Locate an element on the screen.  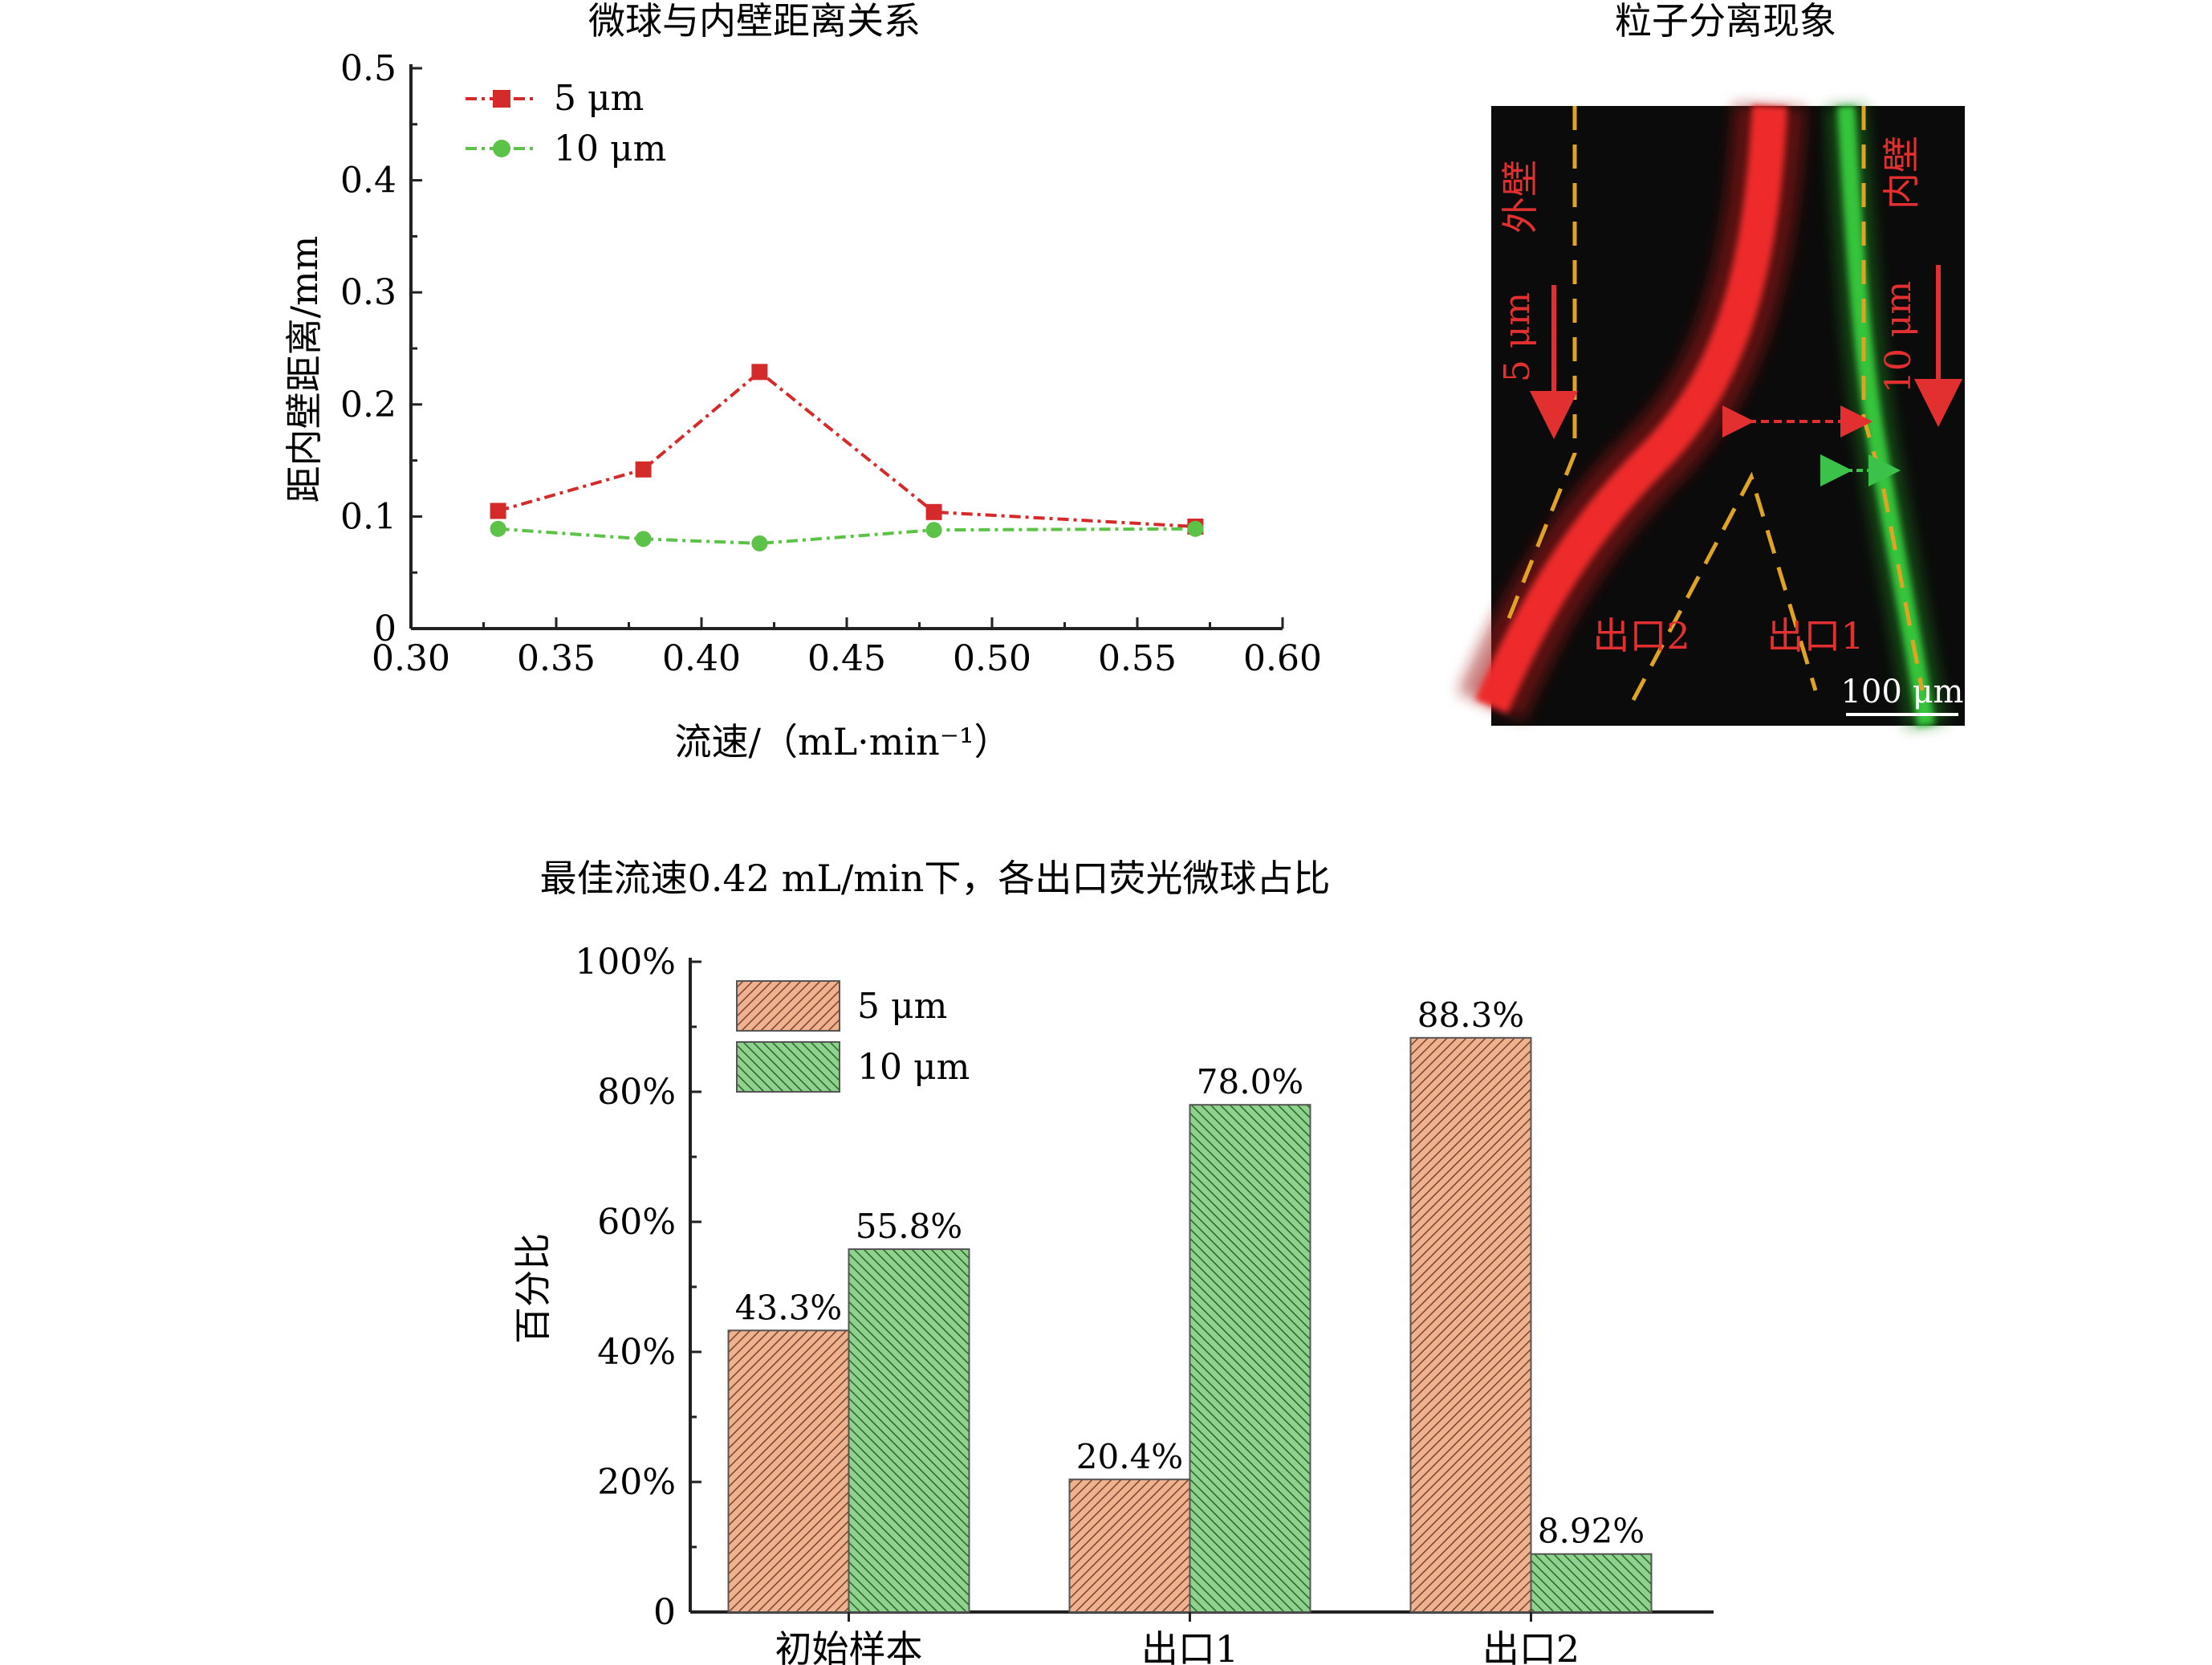
x-tick-label: 0.55 is located at coordinates (1137, 658).